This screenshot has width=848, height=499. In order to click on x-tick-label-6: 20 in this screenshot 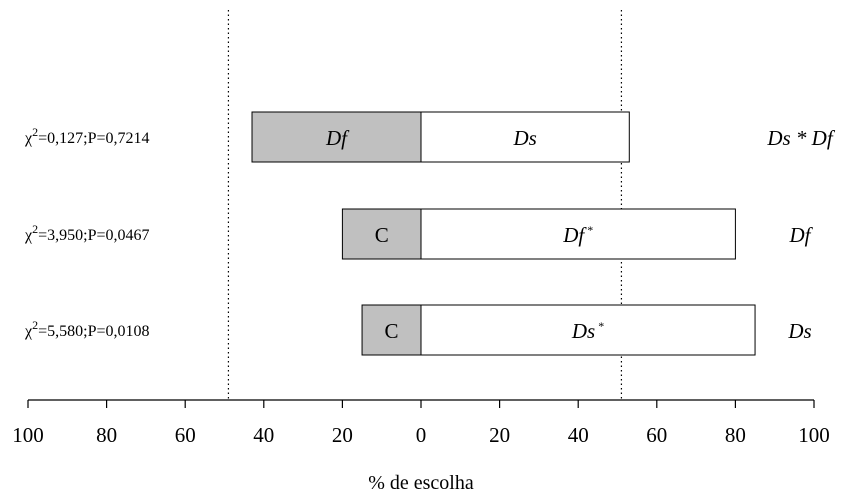, I will do `click(499, 435)`.